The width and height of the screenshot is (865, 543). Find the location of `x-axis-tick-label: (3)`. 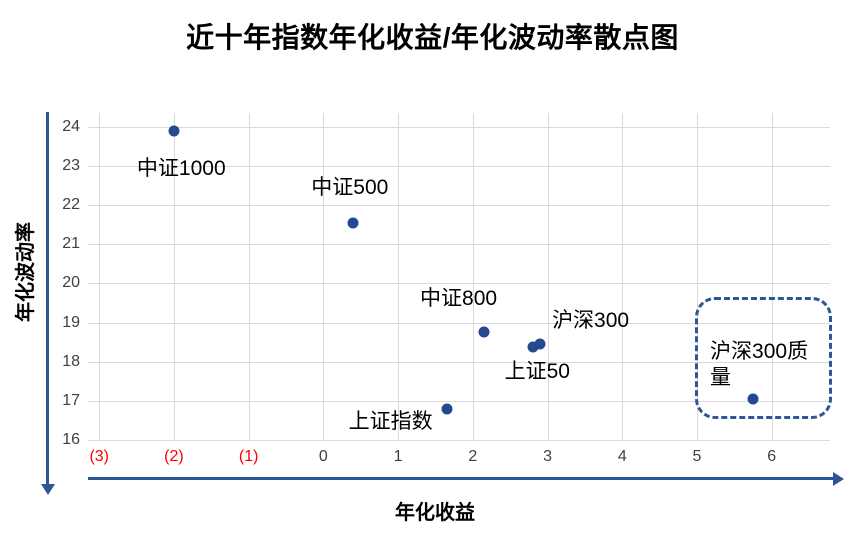

x-axis-tick-label: (3) is located at coordinates (99, 456).